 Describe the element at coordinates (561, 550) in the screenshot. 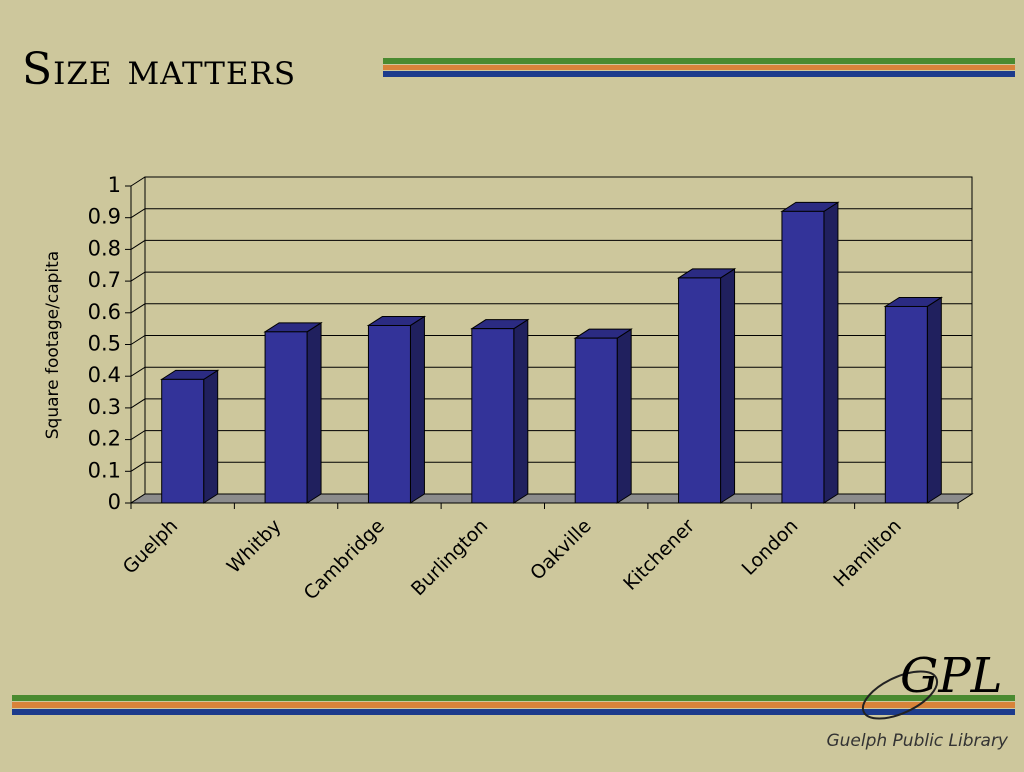

I see `x-tick-label: Oakville` at that location.